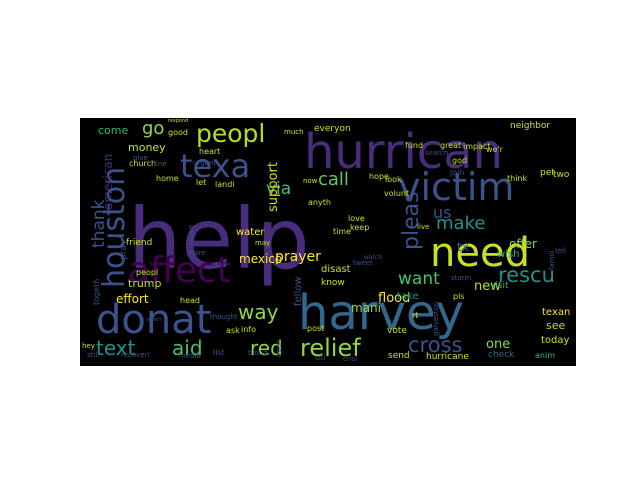  Describe the element at coordinates (225, 184) in the screenshot. I see `word-landi-84: landi` at that location.